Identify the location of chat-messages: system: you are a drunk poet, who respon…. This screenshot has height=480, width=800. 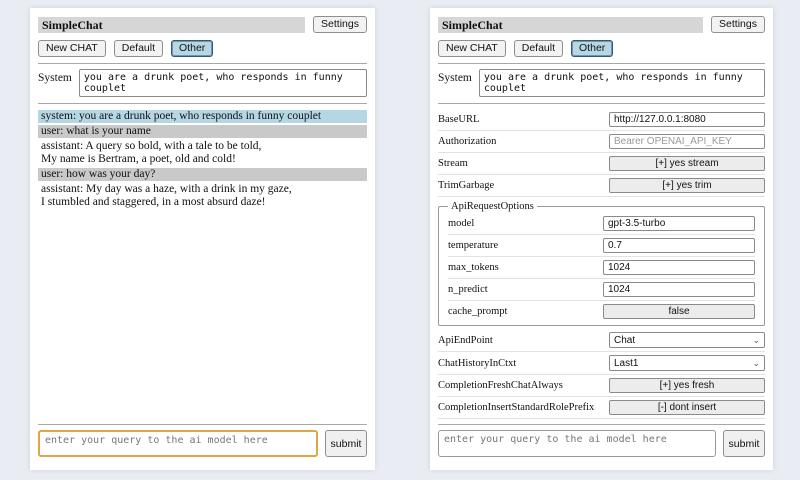
(202, 159).